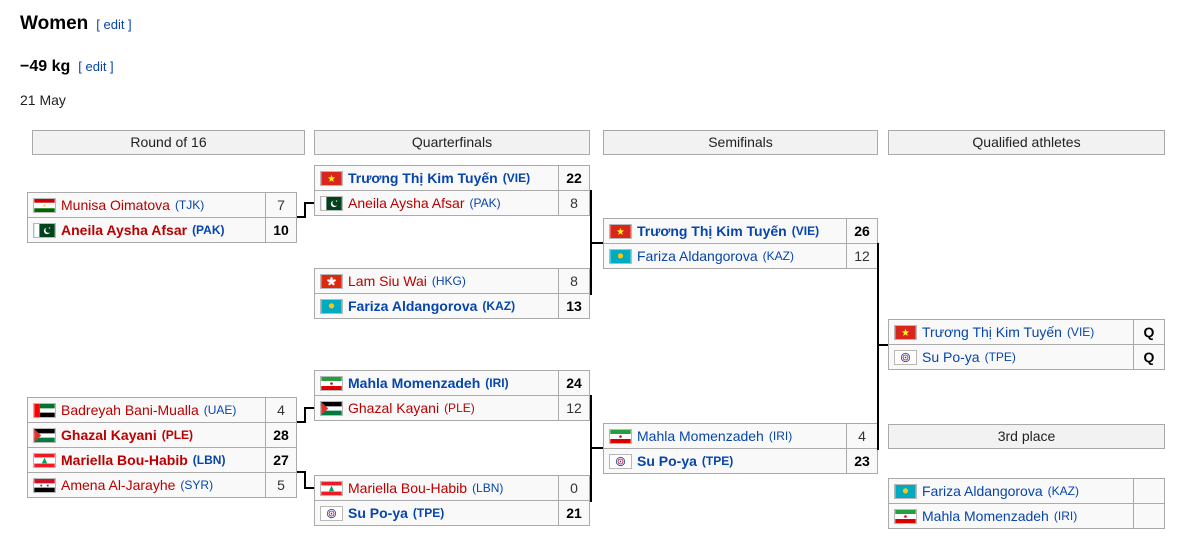  I want to click on round-header-quarterfinals: Quarterfinals, so click(452, 142).